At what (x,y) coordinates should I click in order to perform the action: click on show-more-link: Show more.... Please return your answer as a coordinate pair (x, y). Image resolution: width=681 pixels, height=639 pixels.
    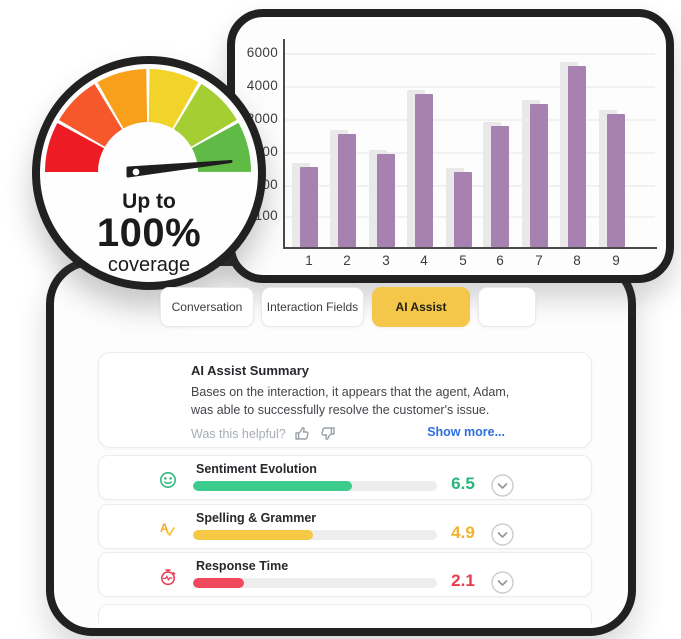
    Looking at the image, I should click on (466, 432).